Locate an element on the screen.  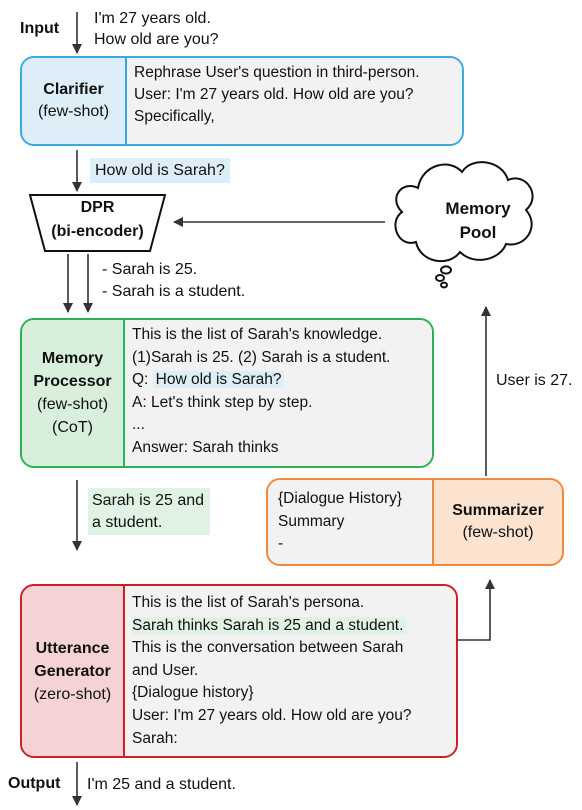
memory-pool-line: Memory is located at coordinates (478, 208).